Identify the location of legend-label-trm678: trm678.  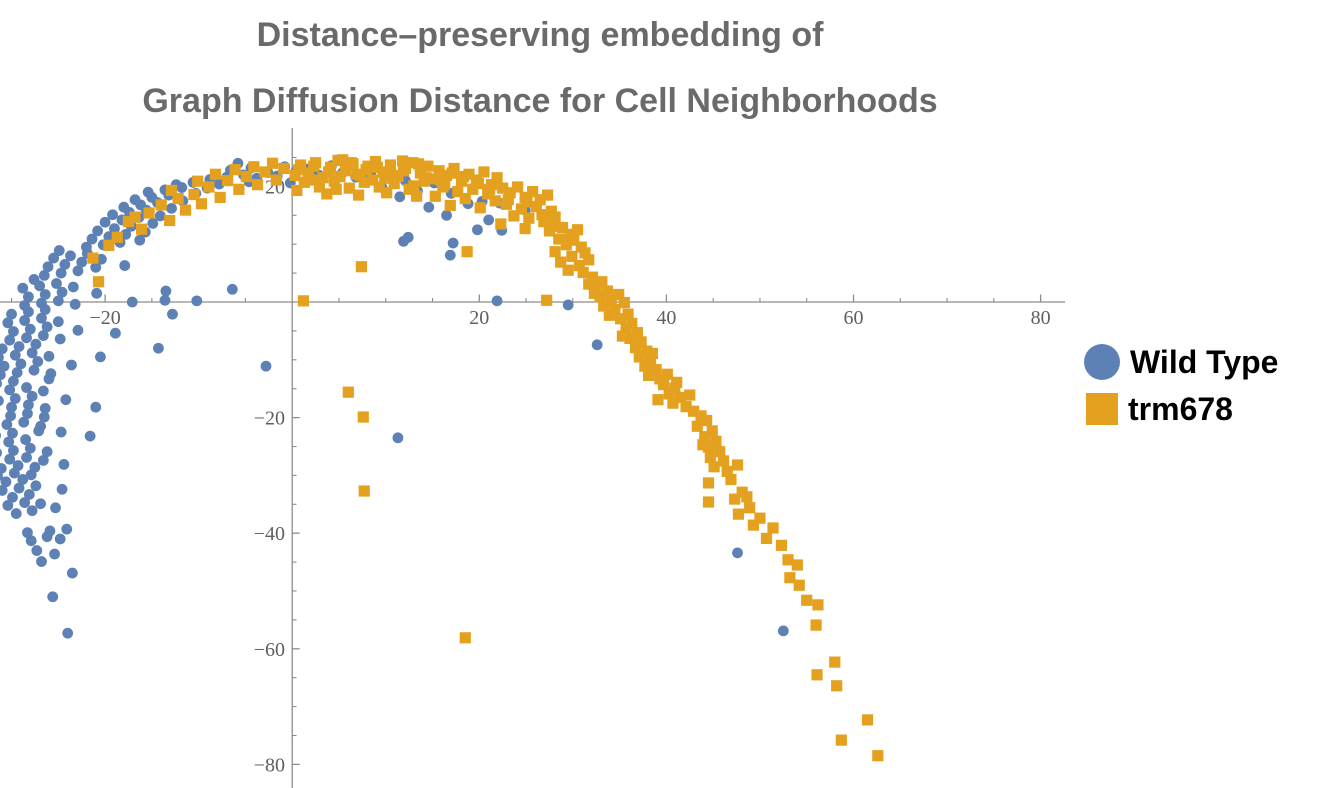
(1180, 409).